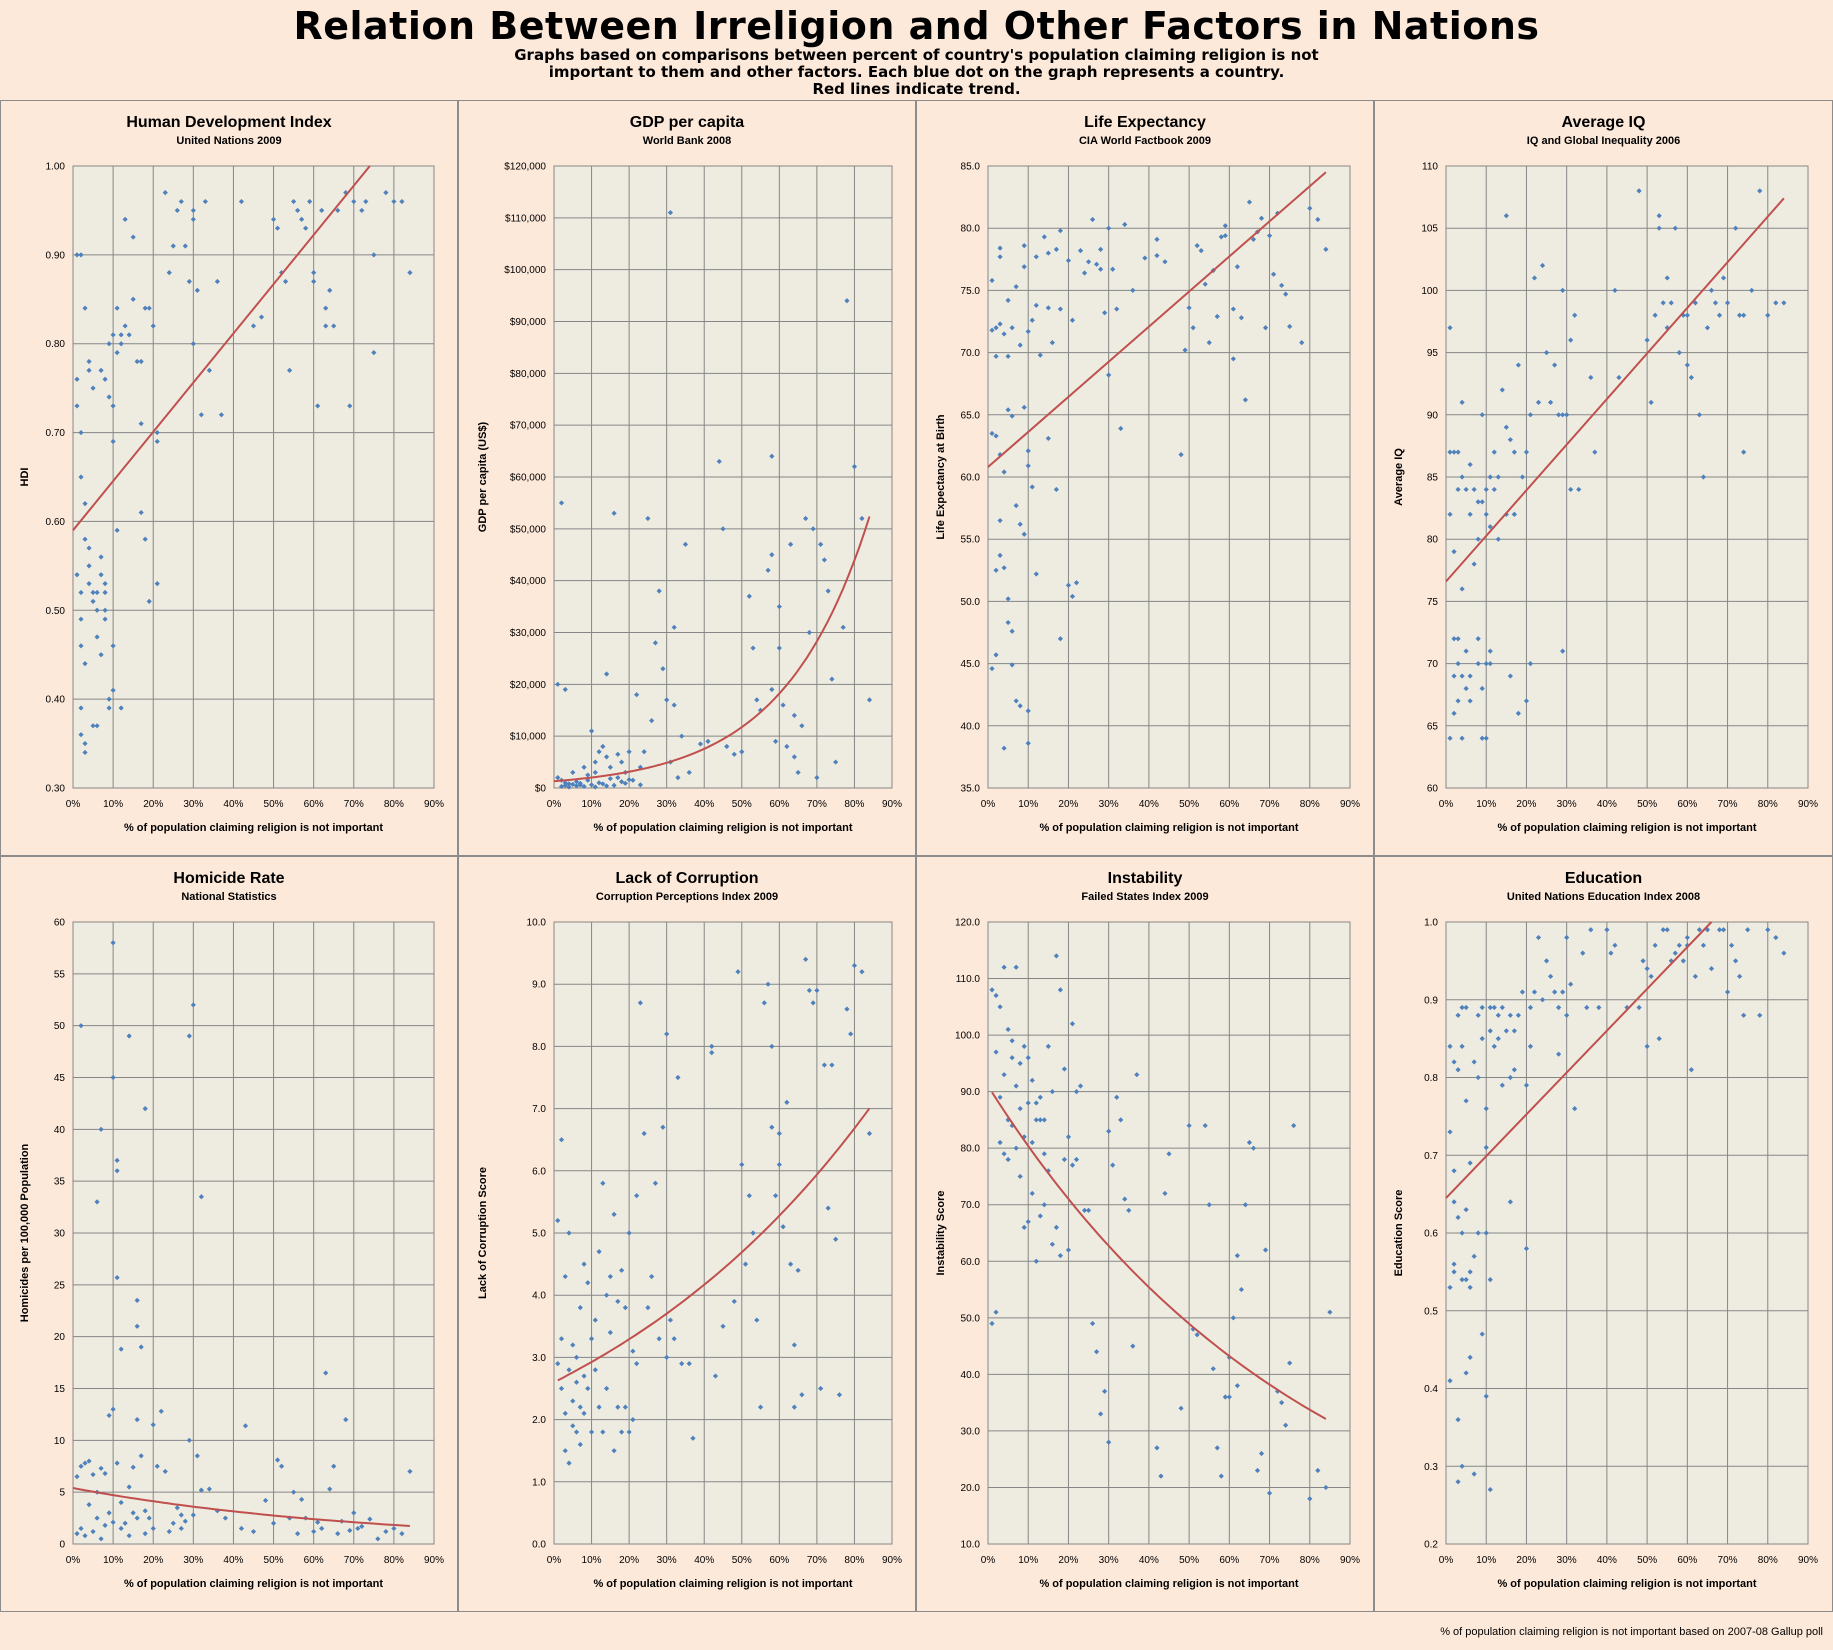 This screenshot has width=1833, height=1650. I want to click on x-tick-label: 0%, so click(73, 1560).